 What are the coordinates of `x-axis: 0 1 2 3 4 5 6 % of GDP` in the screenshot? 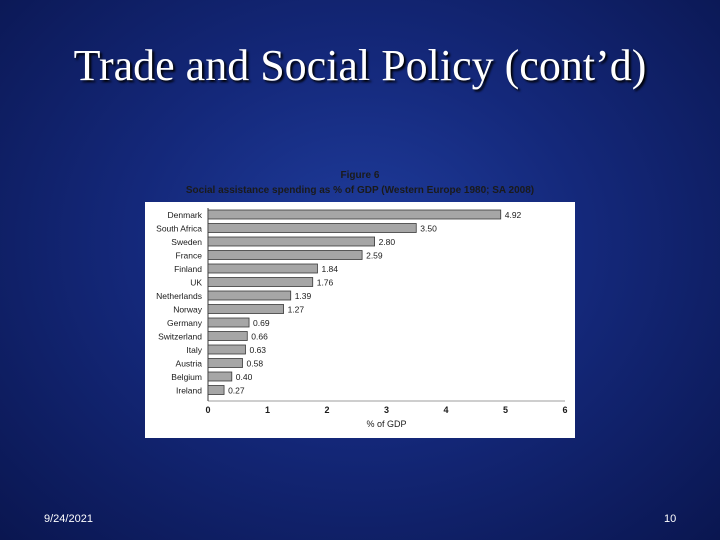 It's located at (386, 414).